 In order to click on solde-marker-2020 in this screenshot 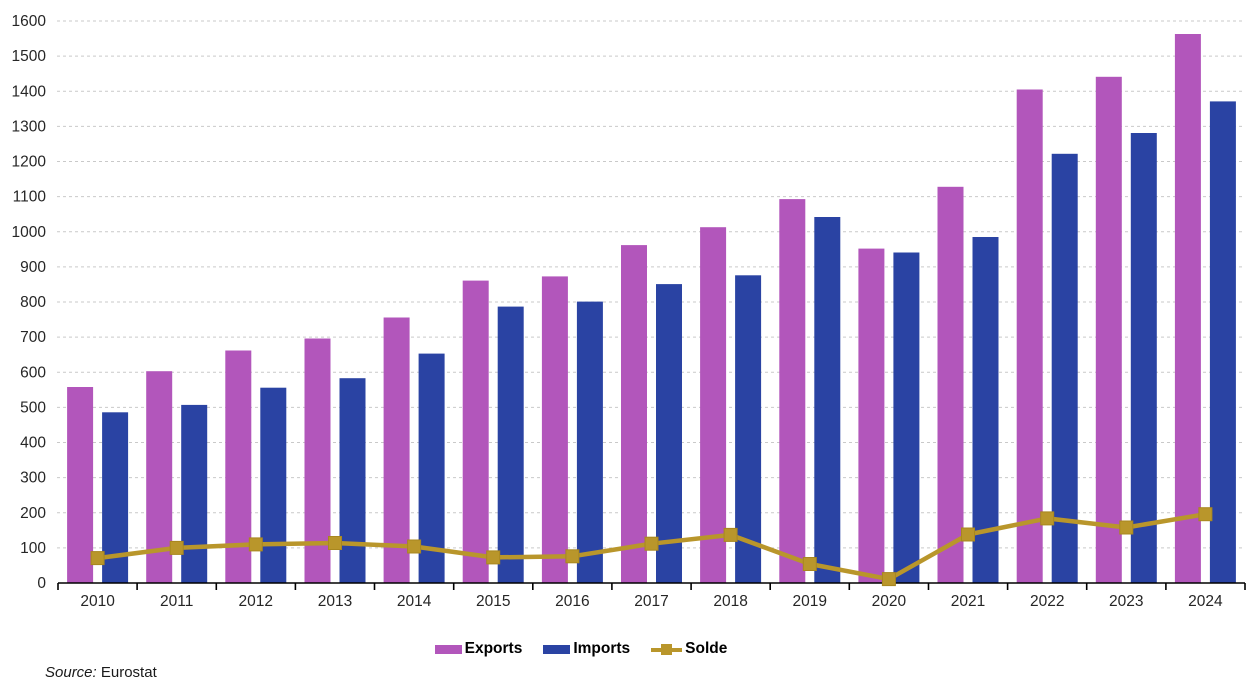, I will do `click(888, 579)`.